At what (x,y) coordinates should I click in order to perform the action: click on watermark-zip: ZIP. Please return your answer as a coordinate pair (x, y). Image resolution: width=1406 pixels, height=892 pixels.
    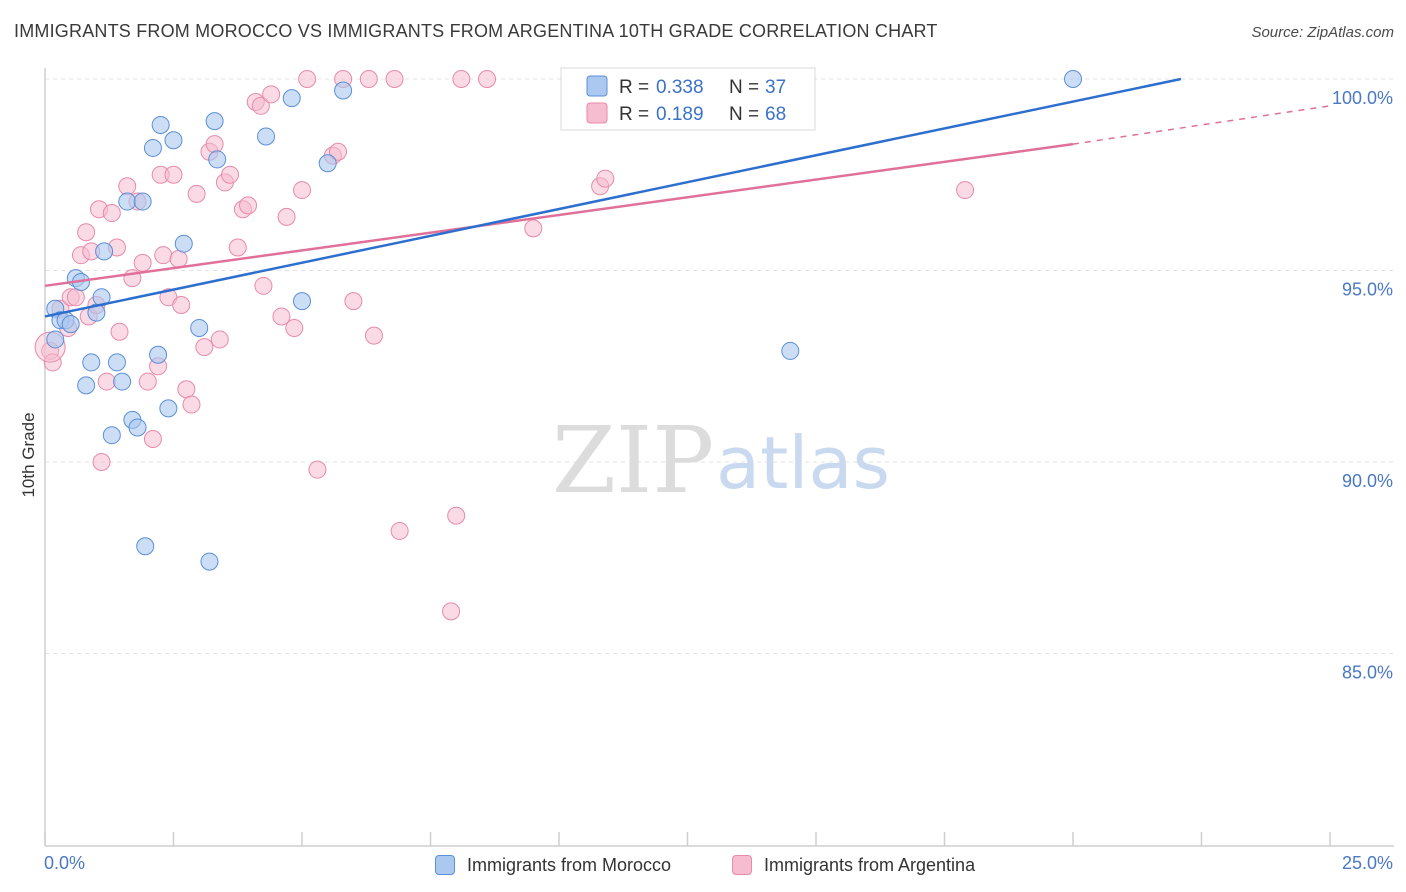
    Looking at the image, I should click on (633, 460).